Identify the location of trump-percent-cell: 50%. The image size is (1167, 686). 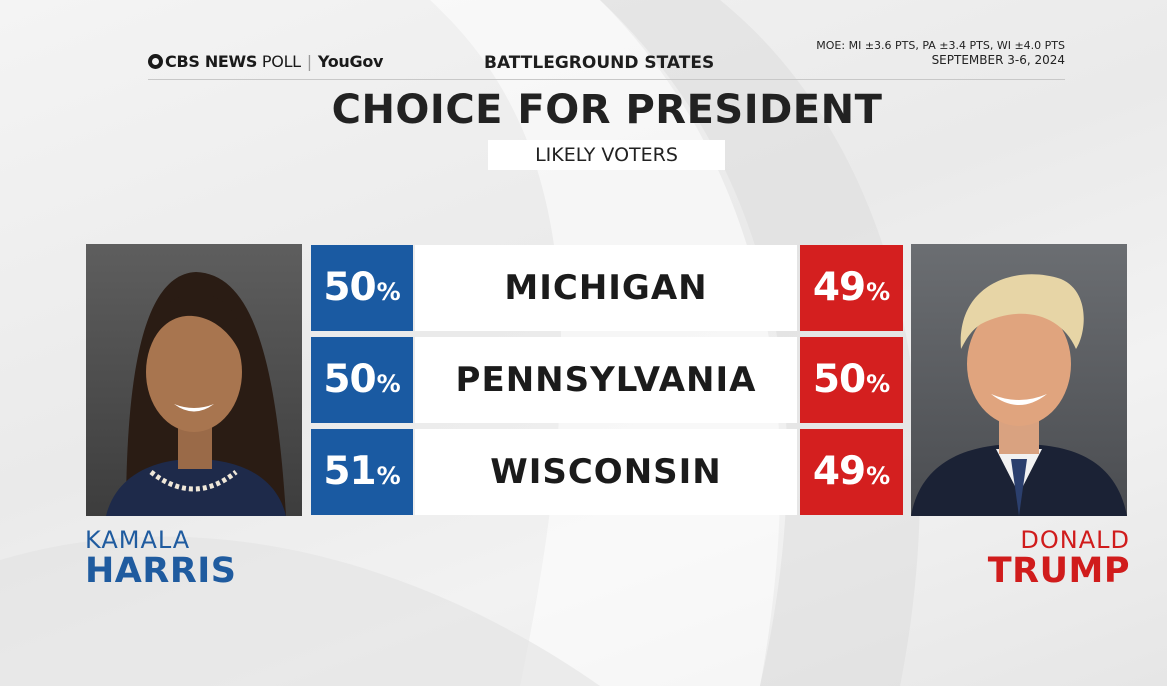
(851, 380).